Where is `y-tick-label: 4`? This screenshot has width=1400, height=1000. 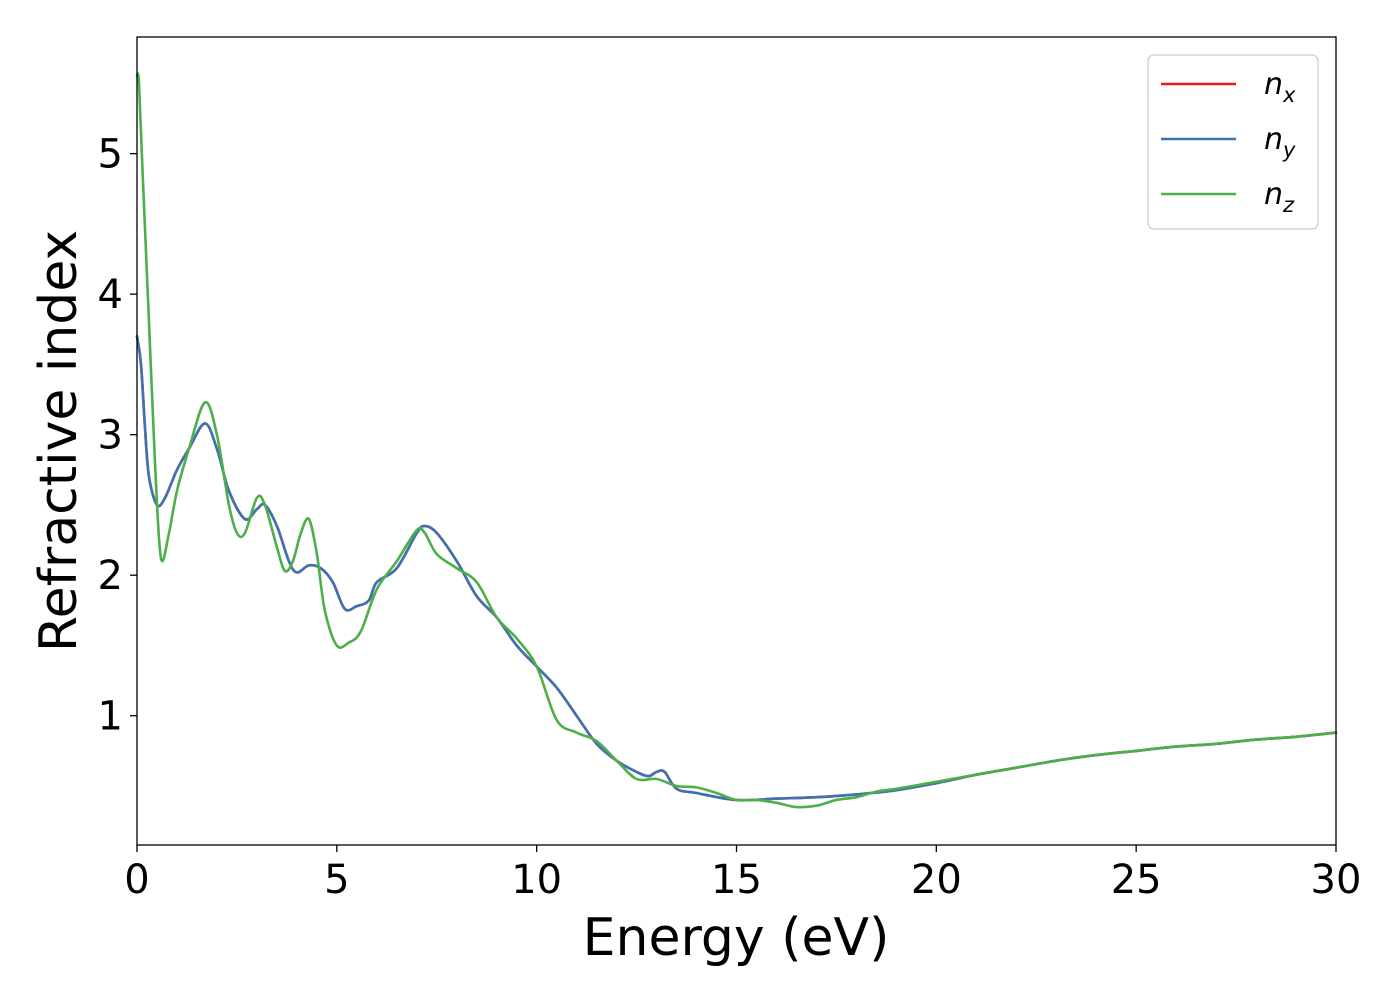 y-tick-label: 4 is located at coordinates (110, 295).